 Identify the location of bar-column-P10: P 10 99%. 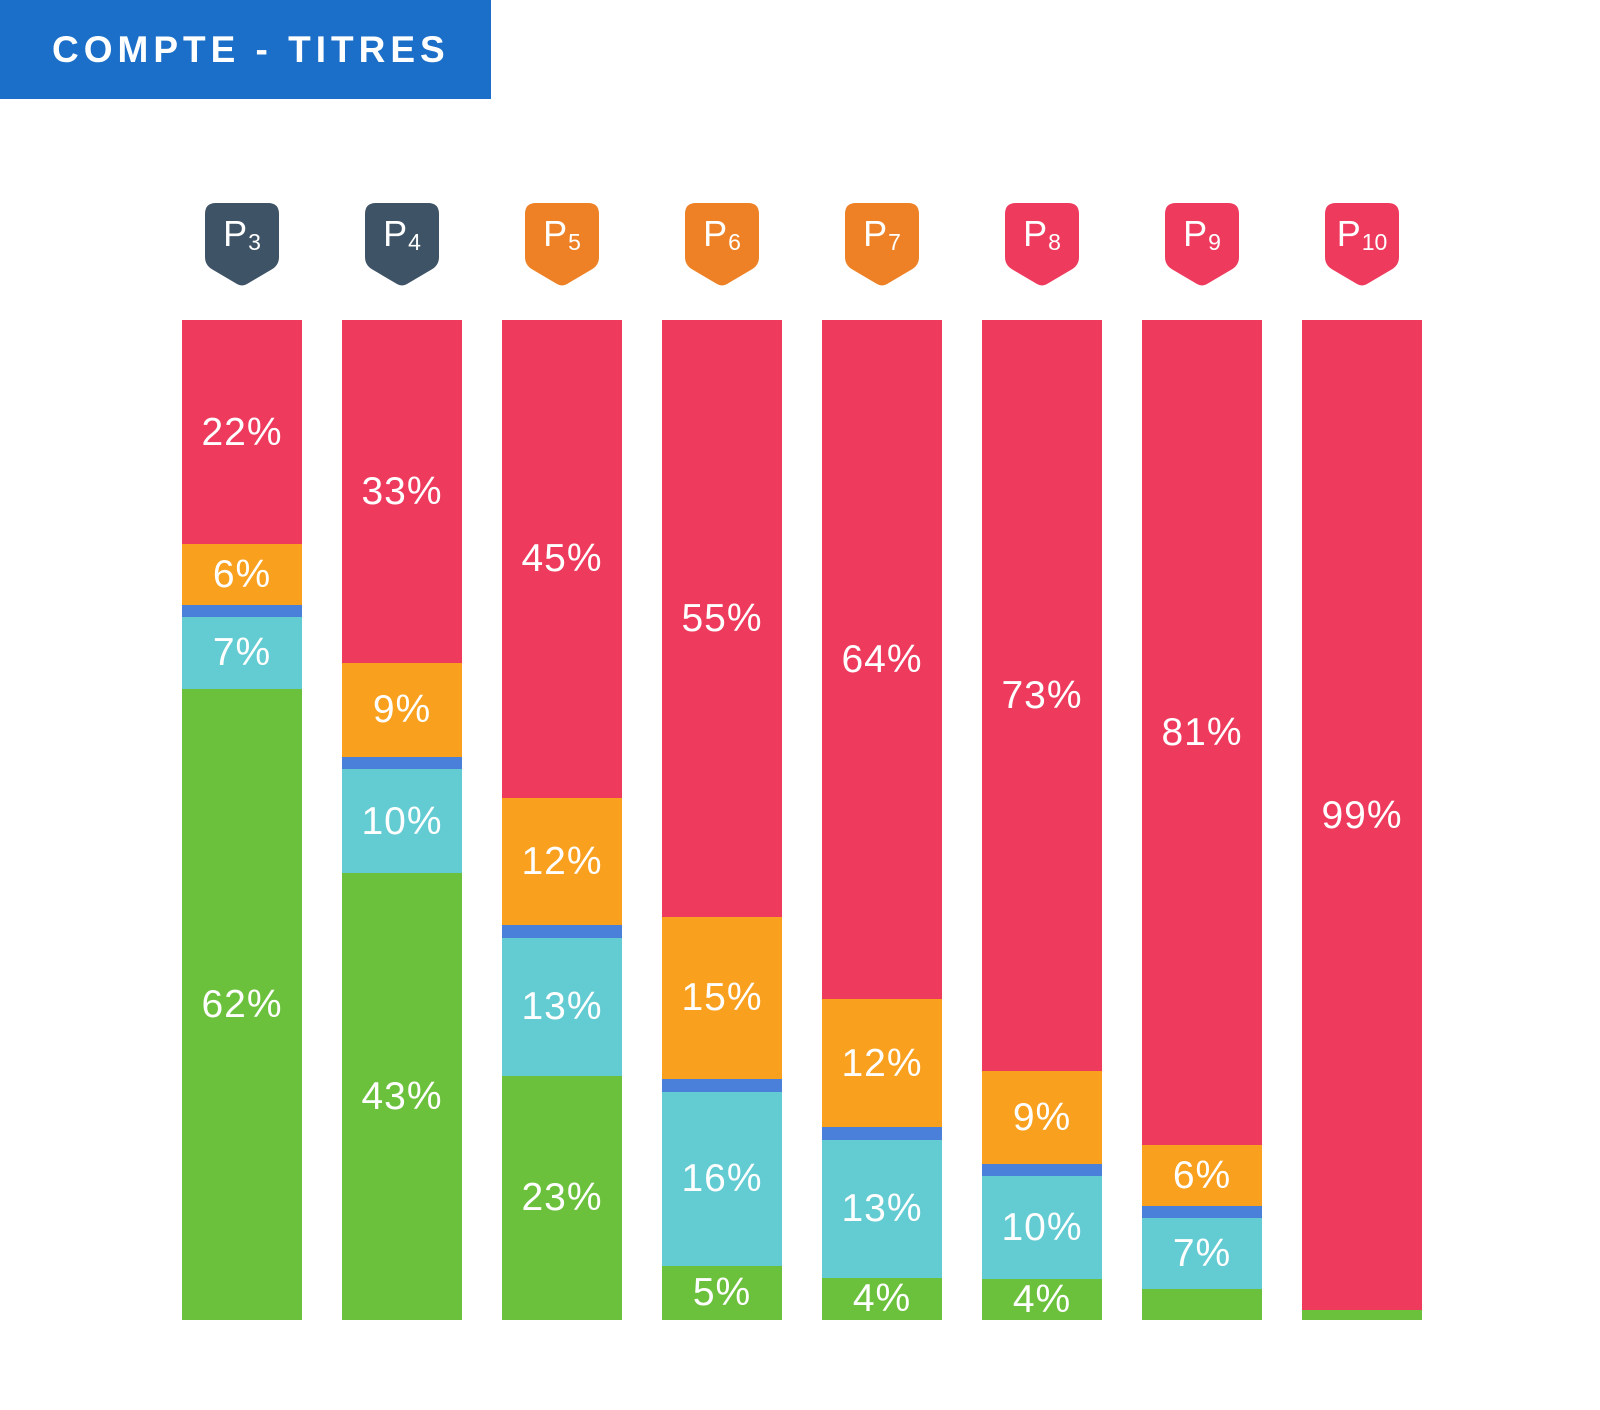
(1362, 705).